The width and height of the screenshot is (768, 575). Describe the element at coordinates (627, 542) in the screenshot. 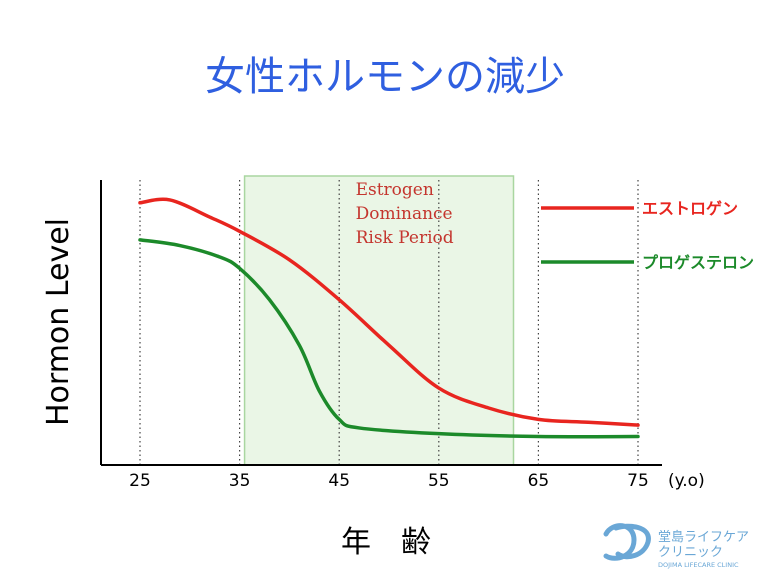

I see `logo-mark-icon` at that location.